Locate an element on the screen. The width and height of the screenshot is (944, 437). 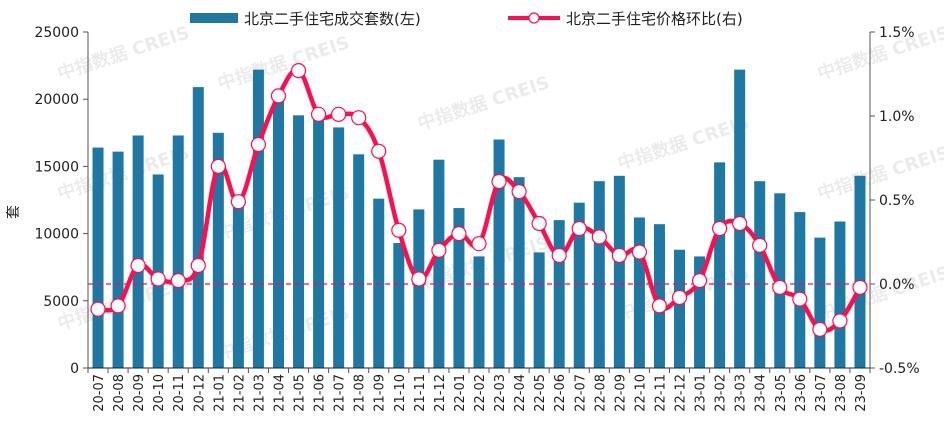
x-tick-label: 22-03 is located at coordinates (500, 393).